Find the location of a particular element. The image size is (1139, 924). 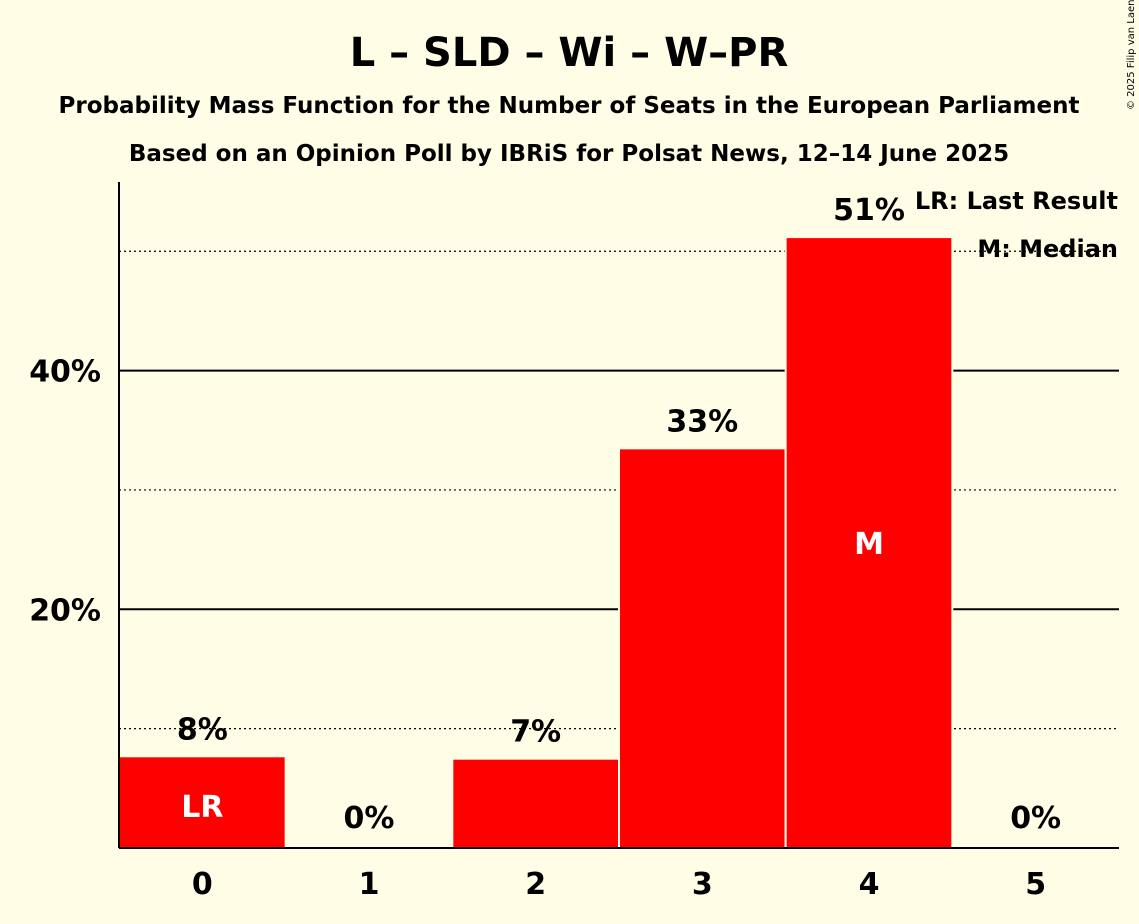

median-marker: M is located at coordinates (869, 544).